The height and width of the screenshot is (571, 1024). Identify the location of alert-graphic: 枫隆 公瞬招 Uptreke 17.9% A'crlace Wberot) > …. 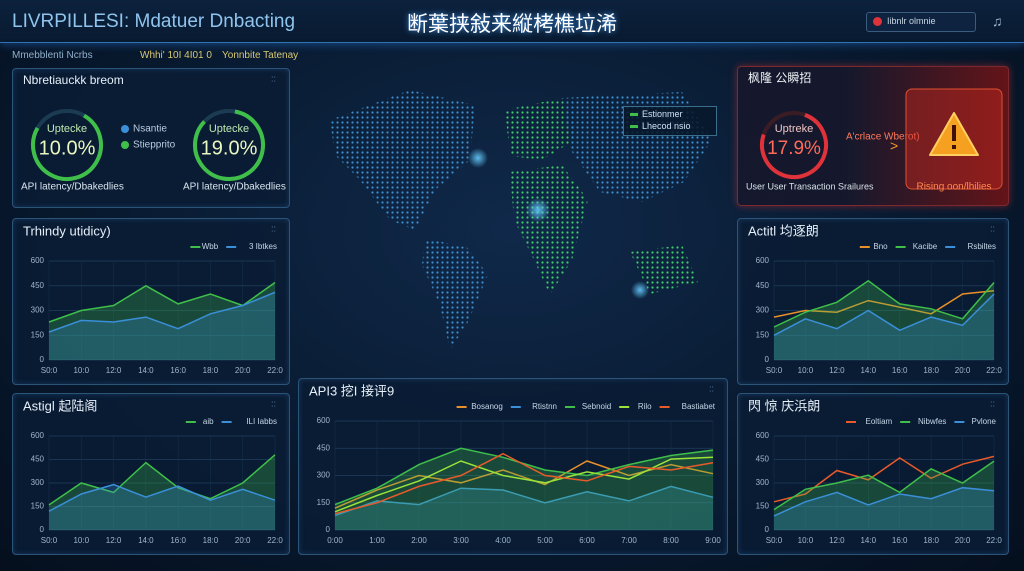
(874, 131).